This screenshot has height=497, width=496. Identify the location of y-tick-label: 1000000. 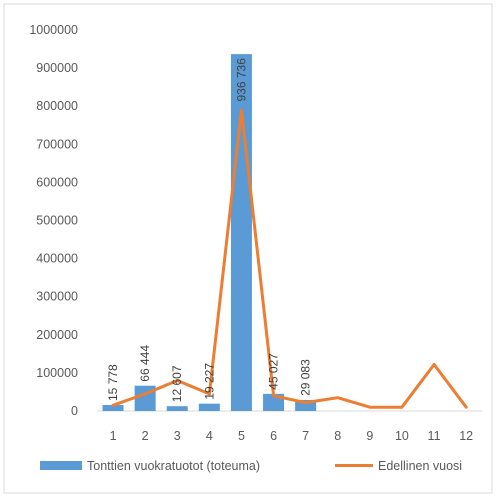
(53, 30).